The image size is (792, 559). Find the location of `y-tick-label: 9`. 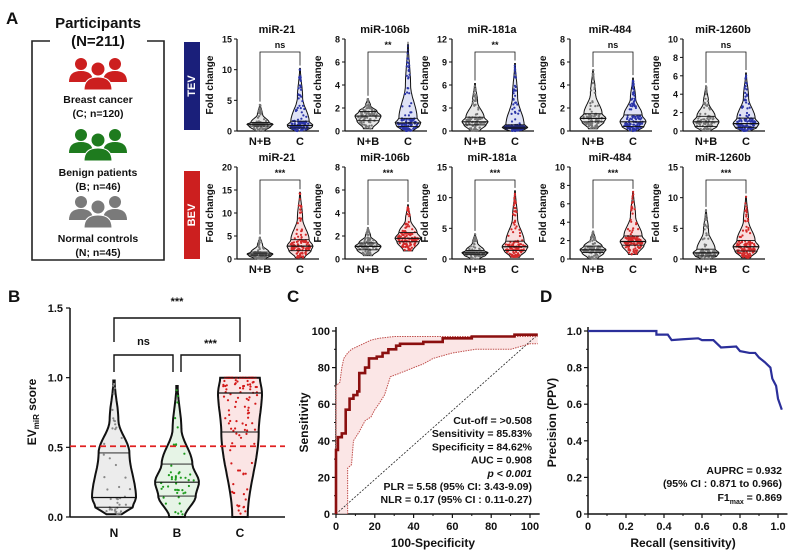

y-tick-label: 9 is located at coordinates (444, 63).